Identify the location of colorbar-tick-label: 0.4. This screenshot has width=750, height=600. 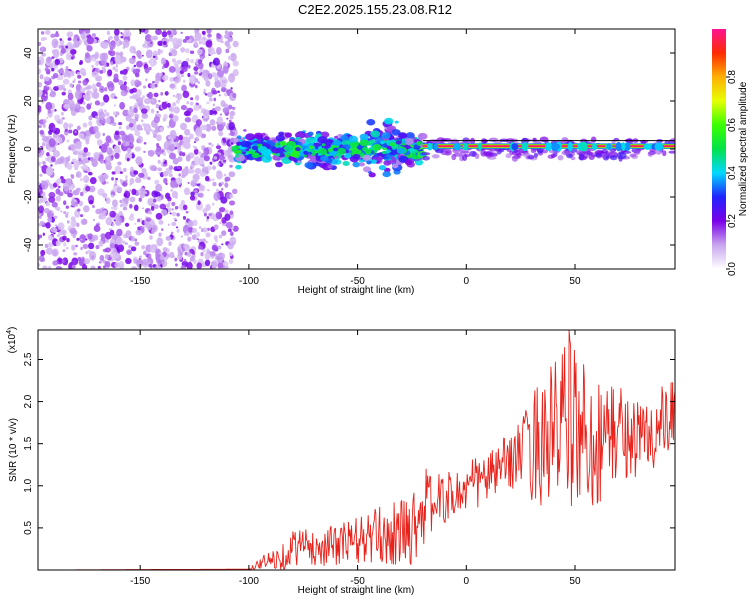
(732, 173).